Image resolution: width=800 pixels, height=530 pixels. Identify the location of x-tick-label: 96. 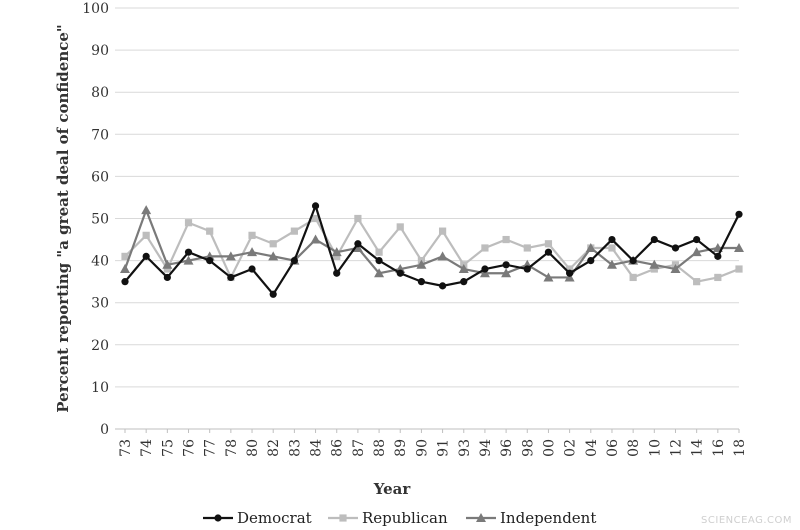
(507, 448).